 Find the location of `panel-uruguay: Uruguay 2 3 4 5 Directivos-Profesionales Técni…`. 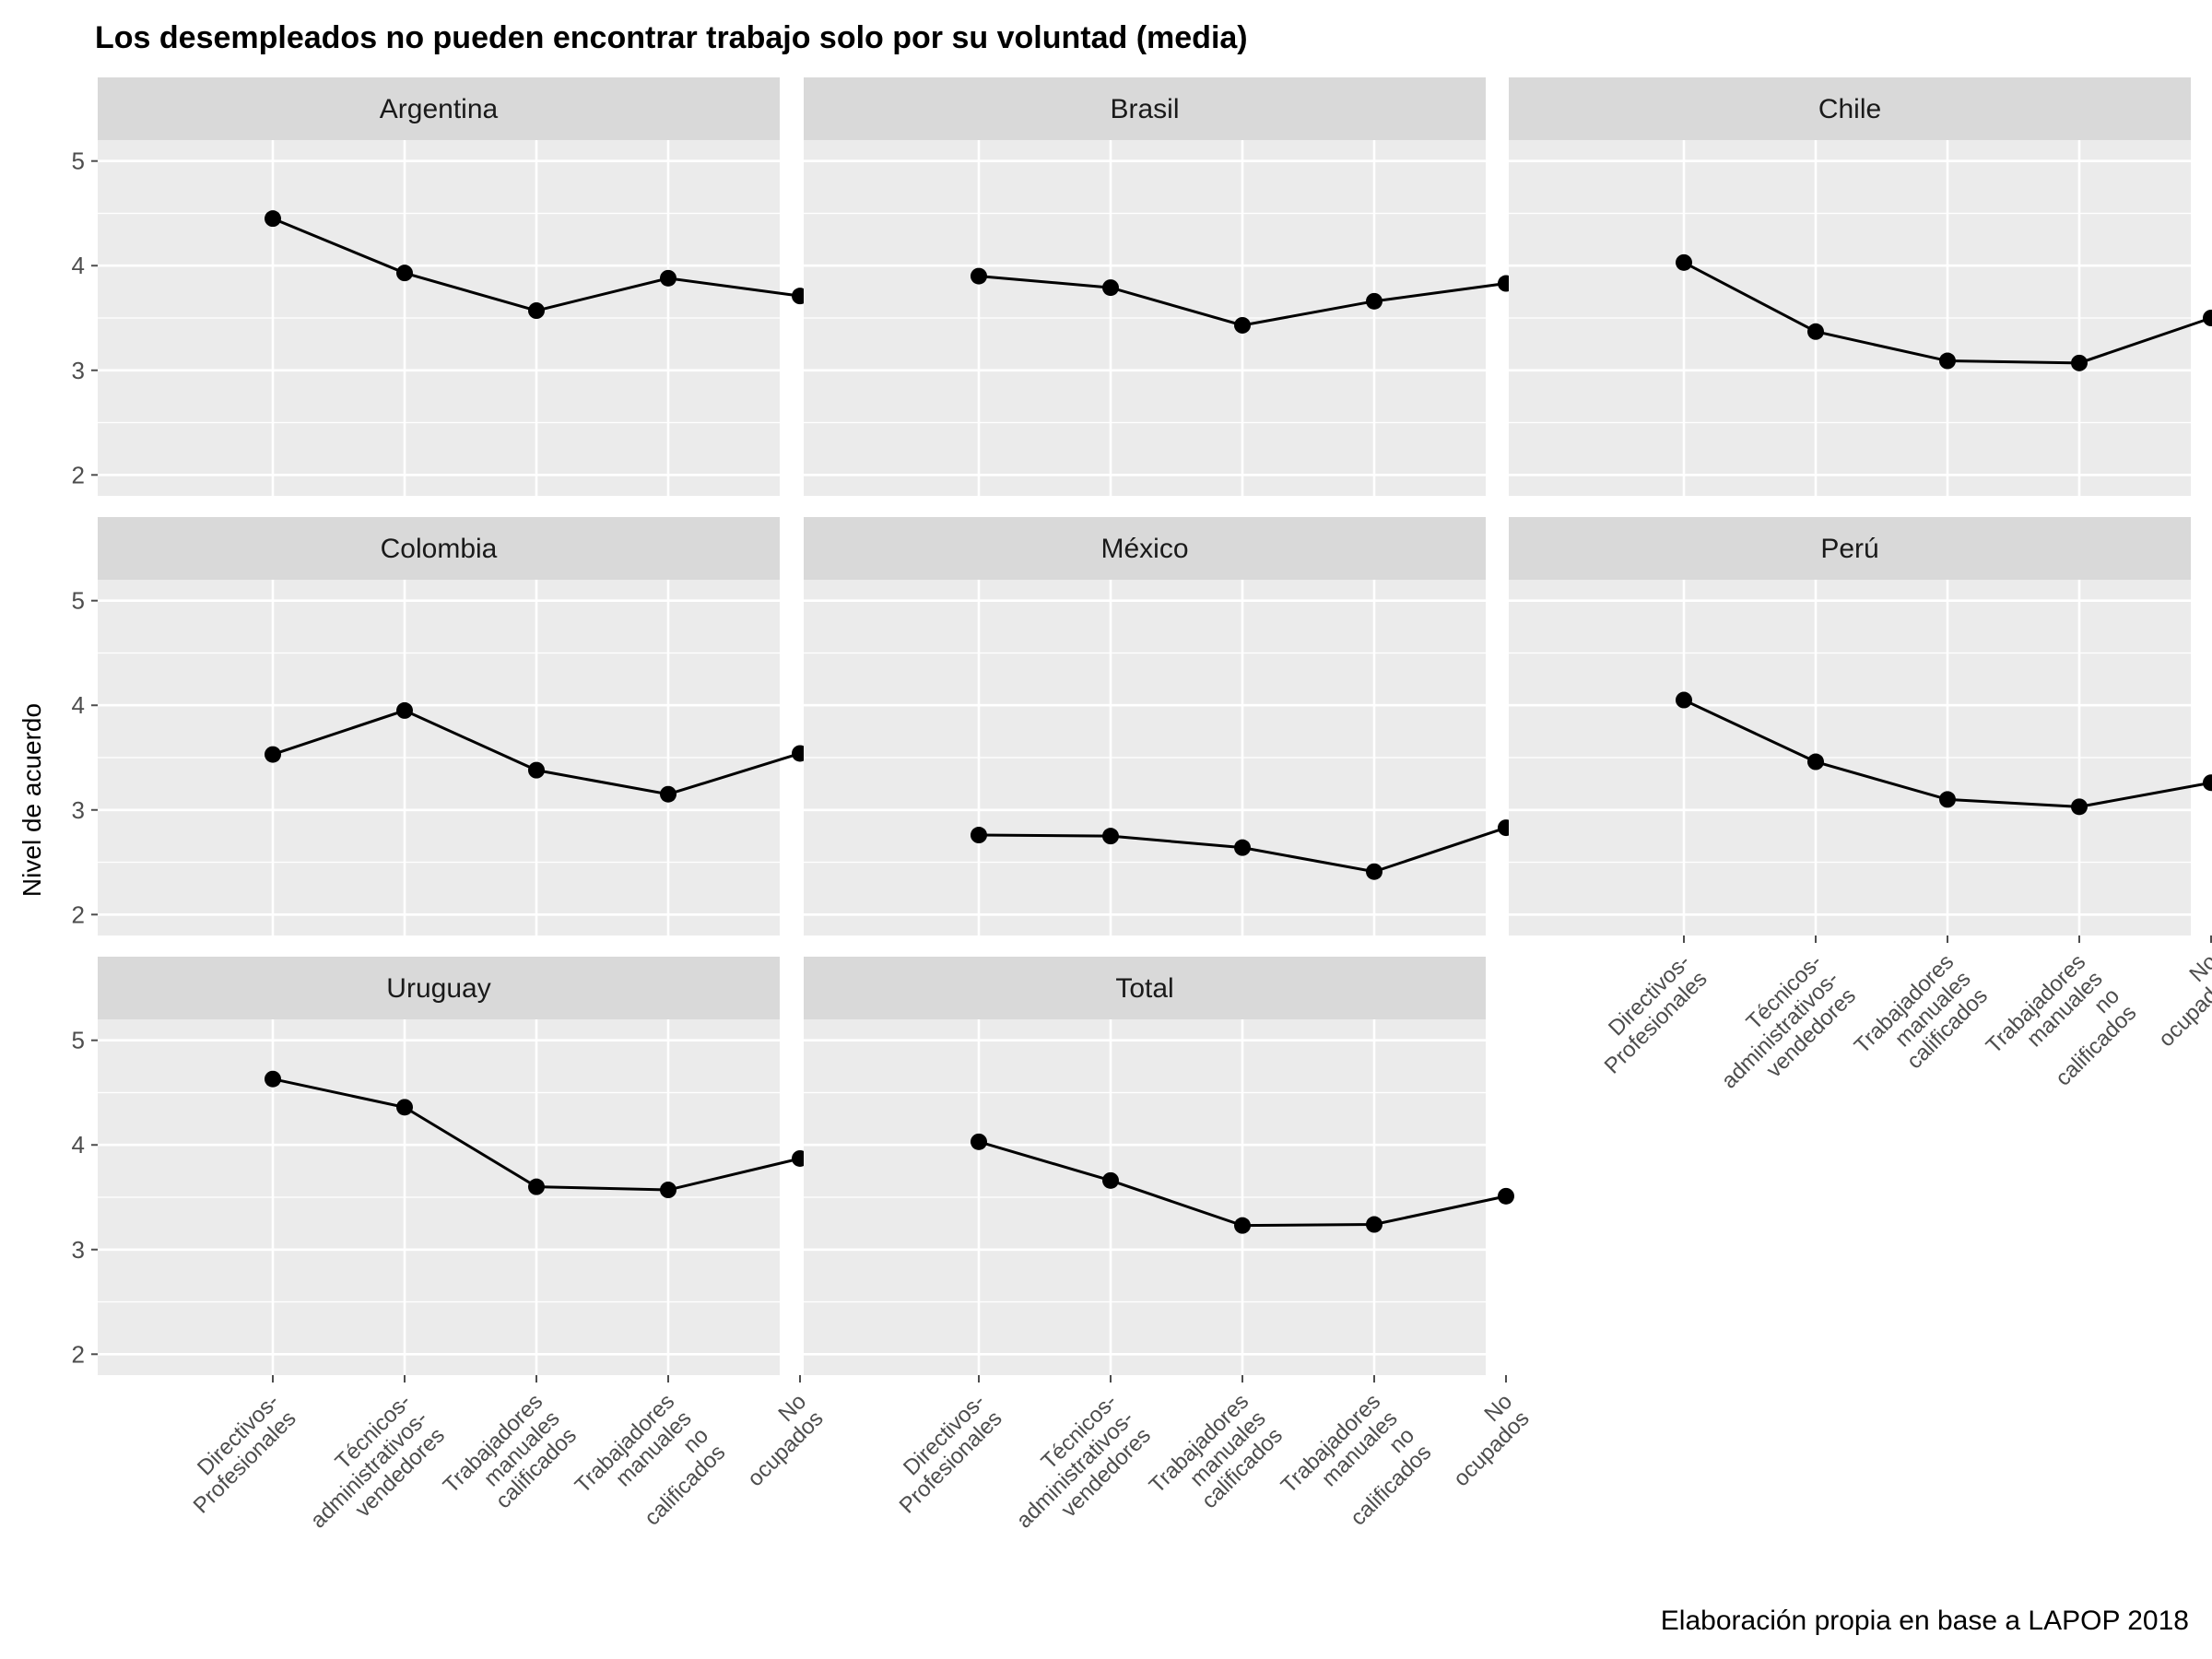

panel-uruguay: Uruguay 2 3 4 5 Directivos-Profesionales Técni… is located at coordinates (450, 1253).